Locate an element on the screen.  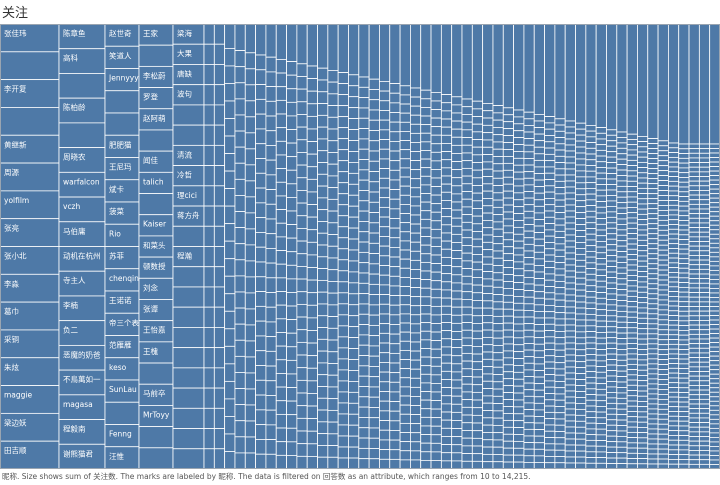
cell-label: keso is located at coordinates (118, 367).